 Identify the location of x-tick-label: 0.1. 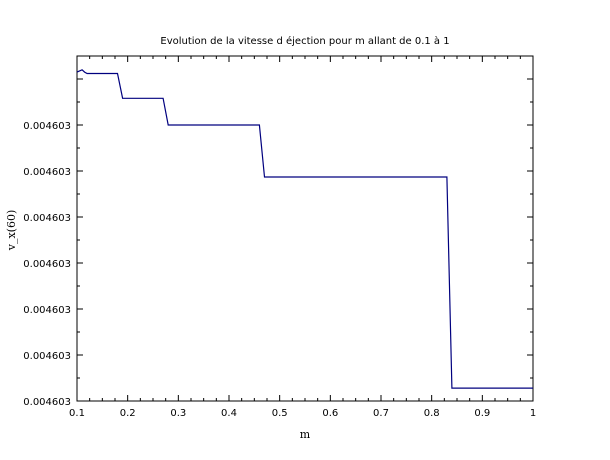
(77, 413).